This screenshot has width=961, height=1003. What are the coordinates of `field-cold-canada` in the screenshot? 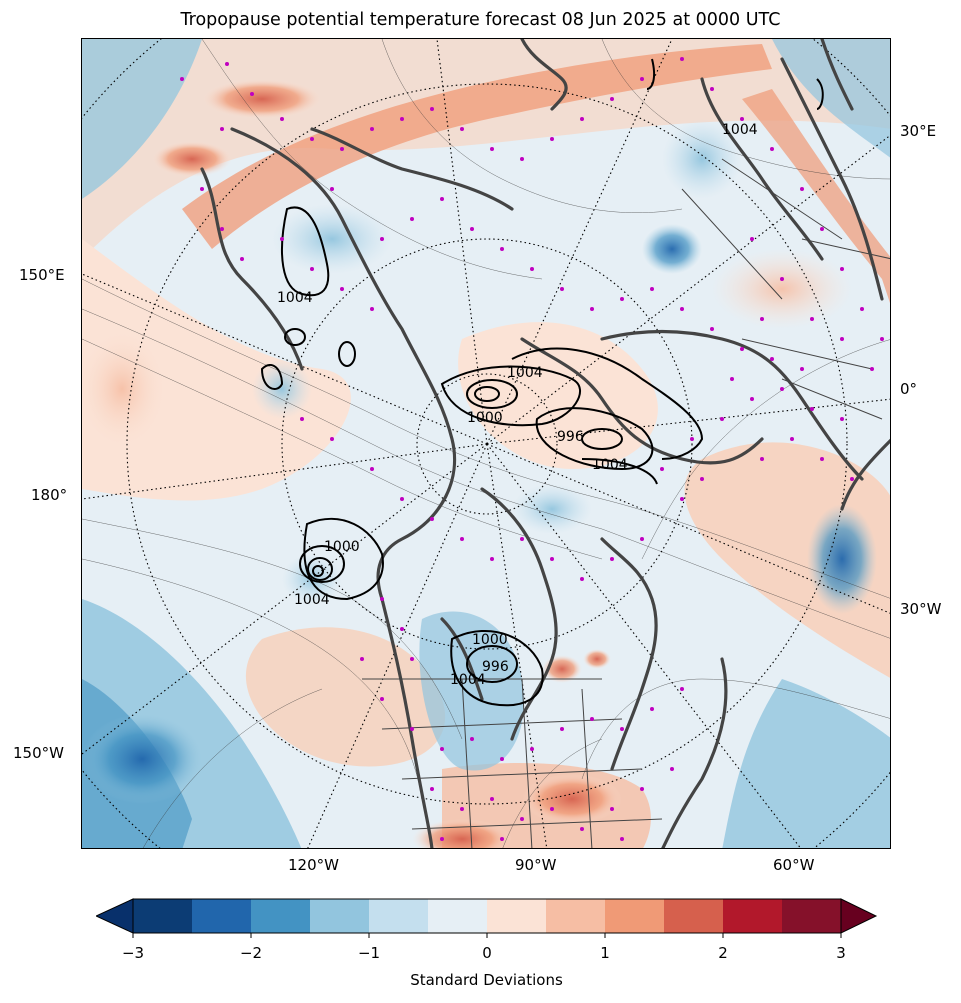 It's located at (471, 691).